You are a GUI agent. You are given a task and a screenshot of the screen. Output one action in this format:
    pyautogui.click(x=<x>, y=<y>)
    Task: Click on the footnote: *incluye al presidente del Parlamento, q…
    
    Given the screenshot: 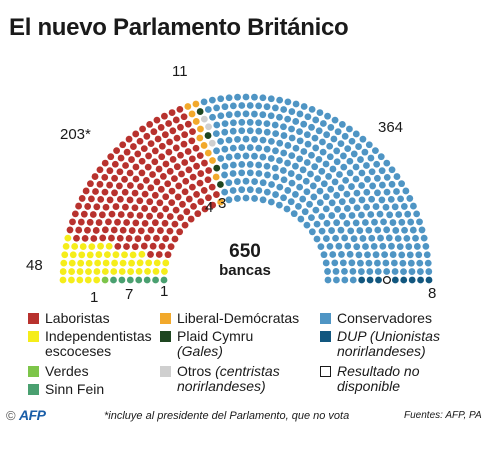 What is the action you would take?
    pyautogui.click(x=227, y=416)
    